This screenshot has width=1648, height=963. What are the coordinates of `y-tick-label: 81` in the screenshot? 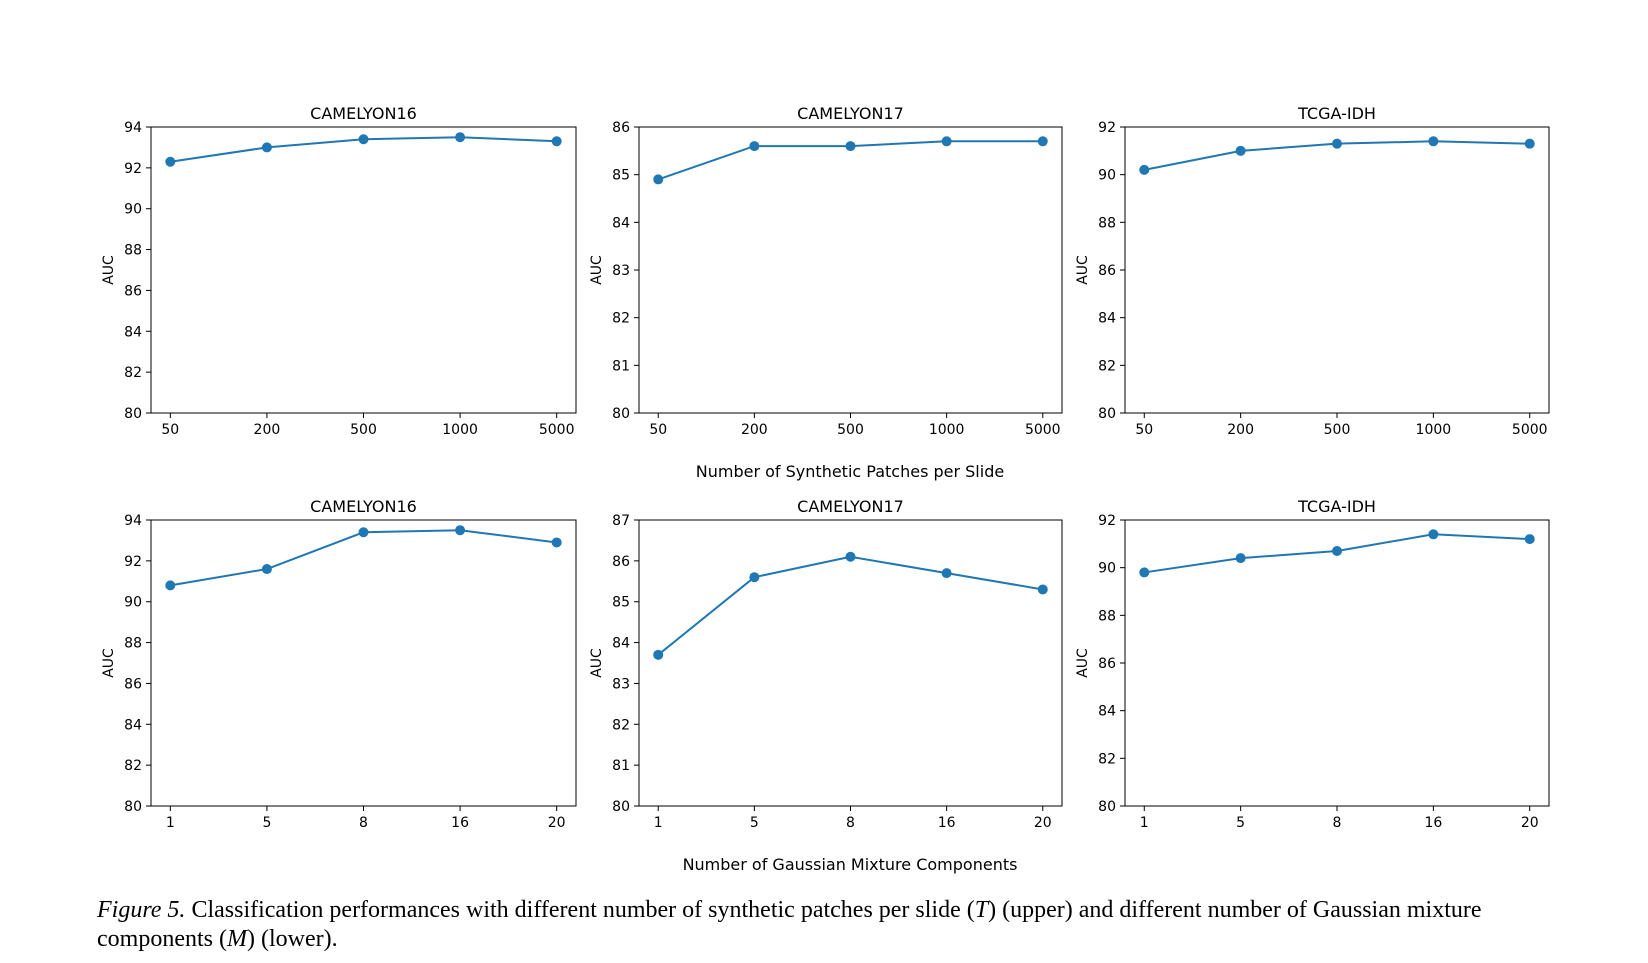 It's located at (621, 766).